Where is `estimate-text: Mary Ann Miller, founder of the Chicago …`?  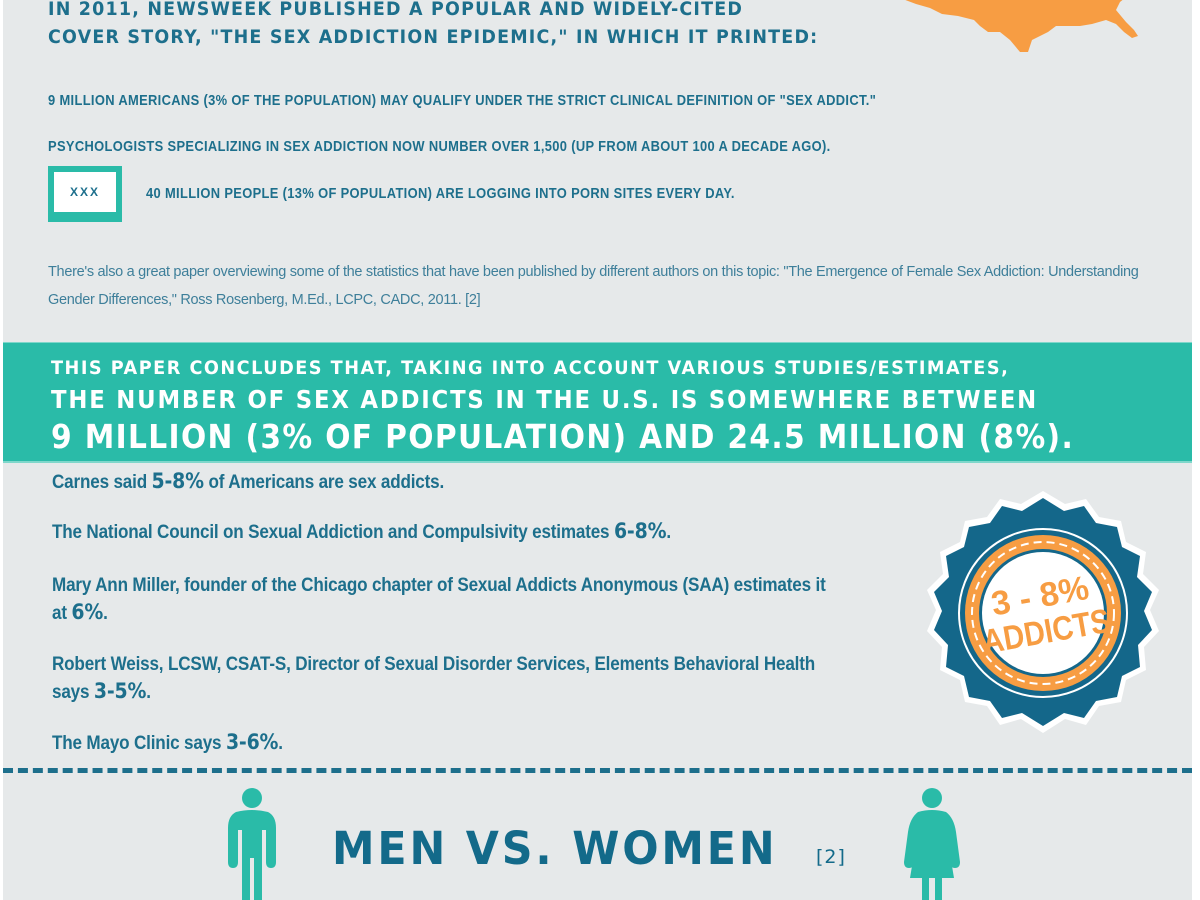
estimate-text: Mary Ann Miller, founder of the Chicago … is located at coordinates (439, 599).